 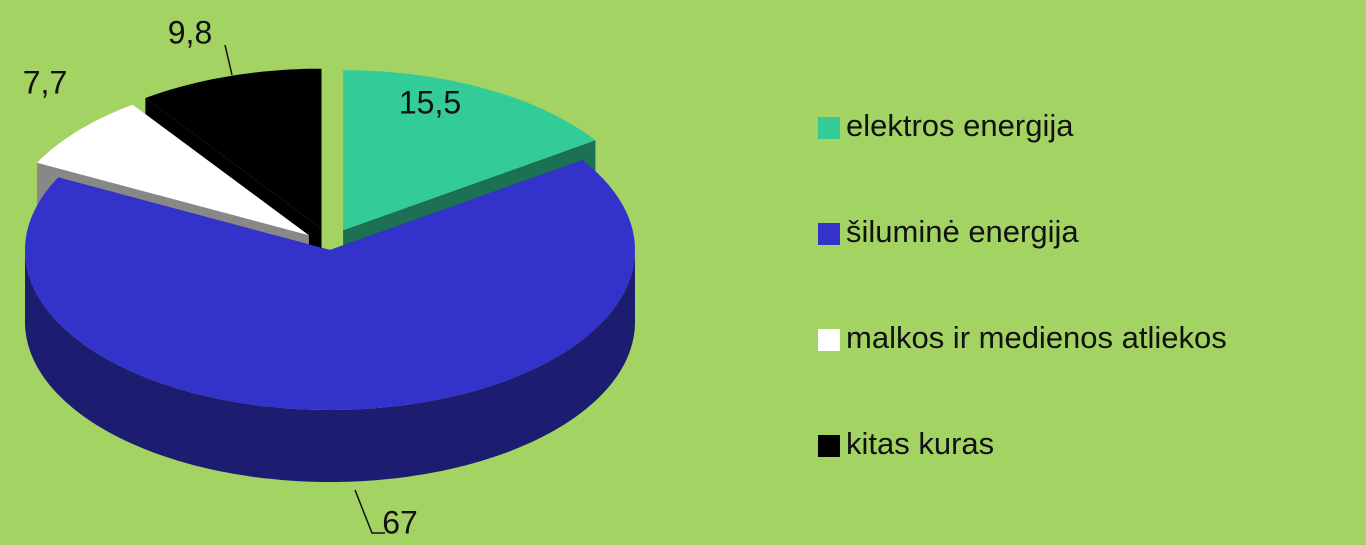 What do you see at coordinates (190, 32) in the screenshot?
I see `data-label: 9,8` at bounding box center [190, 32].